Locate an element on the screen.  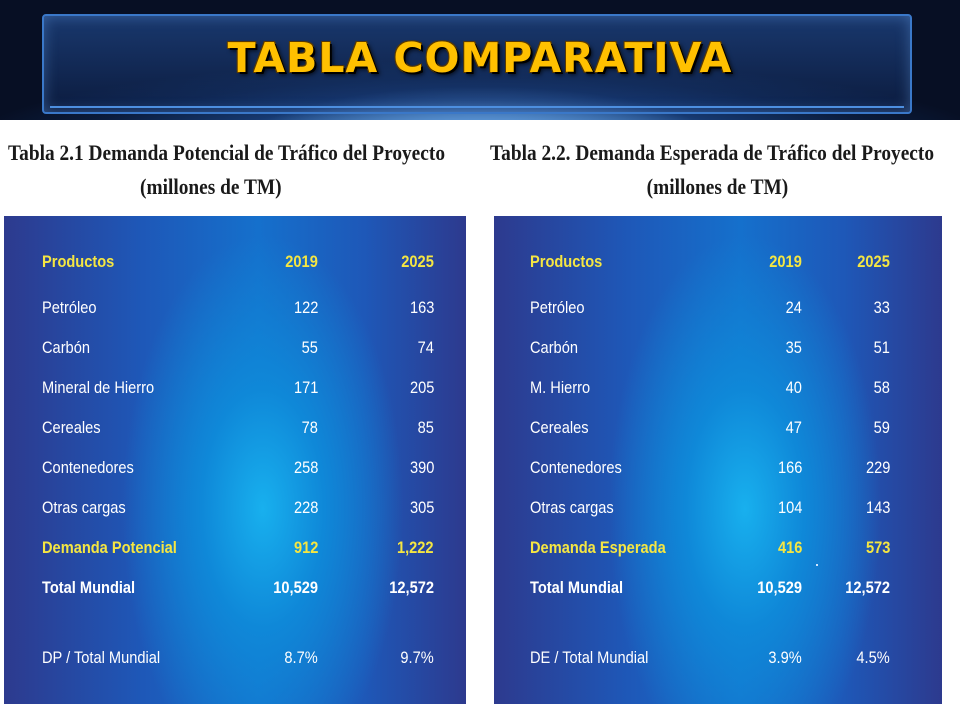
table-row: Petróleo 24 33 is located at coordinates (718, 310).